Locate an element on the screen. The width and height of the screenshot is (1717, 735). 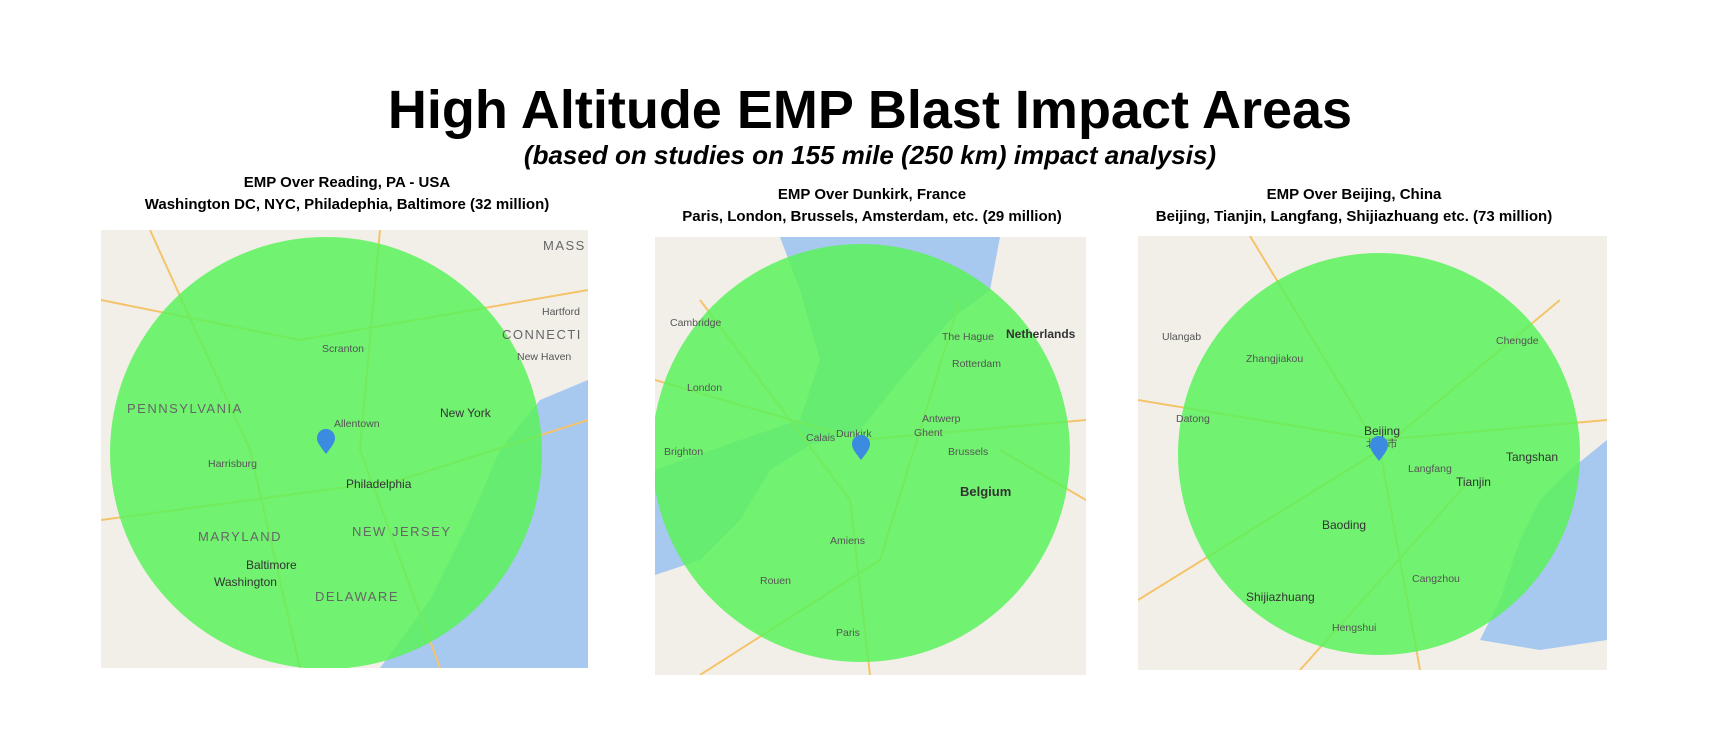
map-label: Tianjin is located at coordinates (1473, 482).